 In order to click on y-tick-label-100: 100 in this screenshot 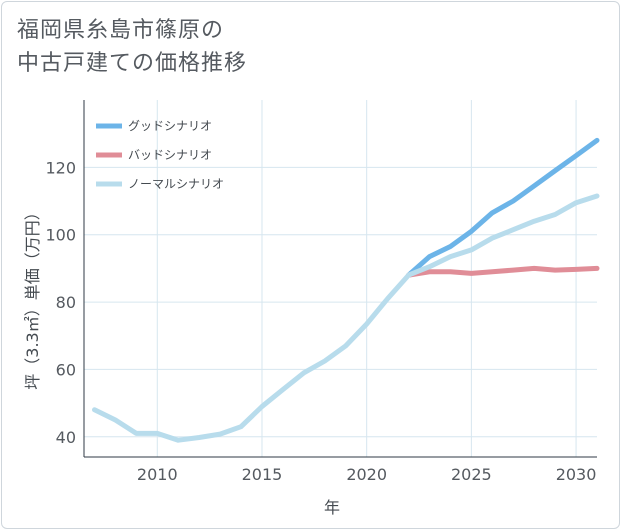, I will do `click(60, 235)`.